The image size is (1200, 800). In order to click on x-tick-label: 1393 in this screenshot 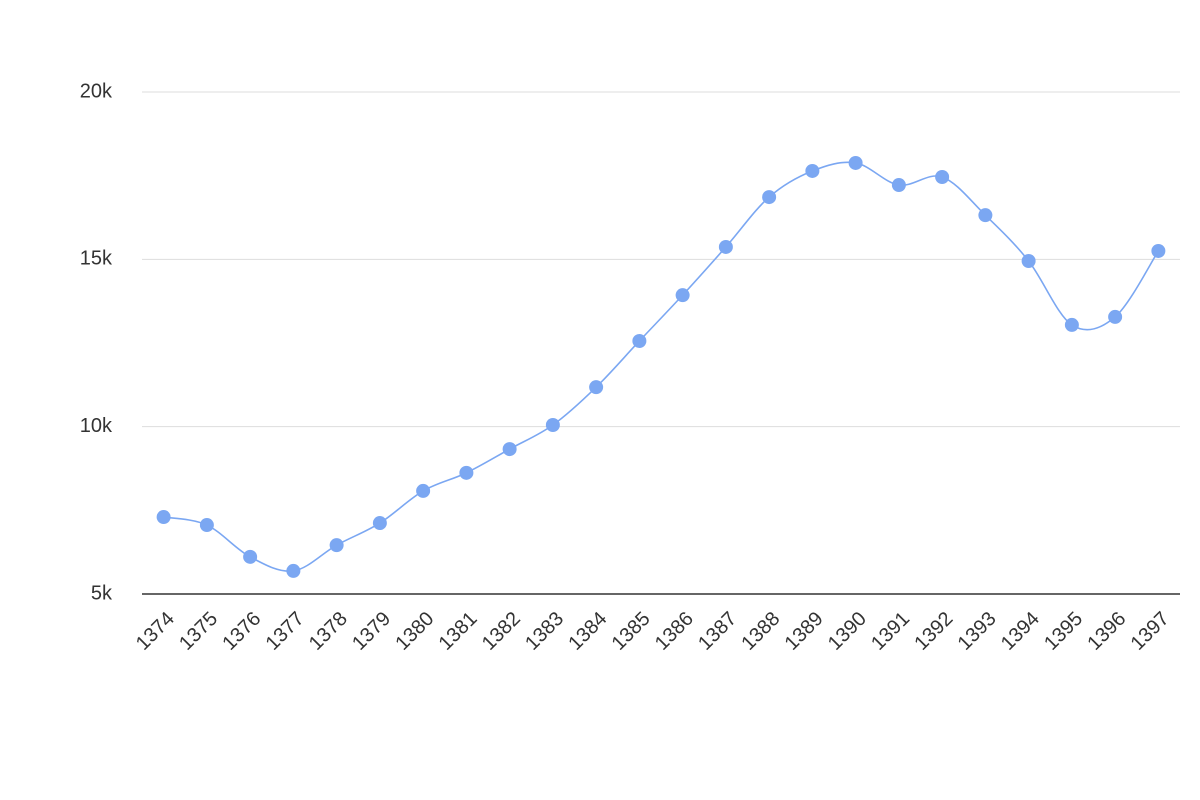, I will do `click(977, 631)`.